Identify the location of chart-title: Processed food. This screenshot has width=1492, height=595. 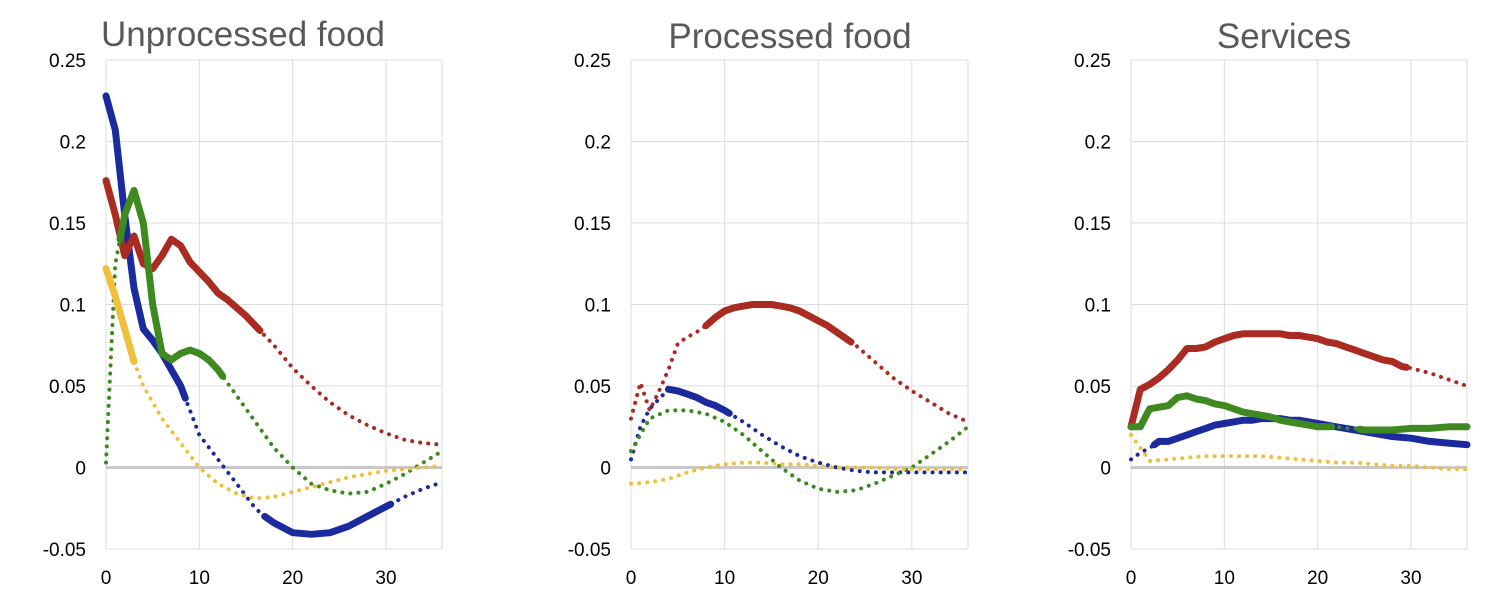
(789, 36).